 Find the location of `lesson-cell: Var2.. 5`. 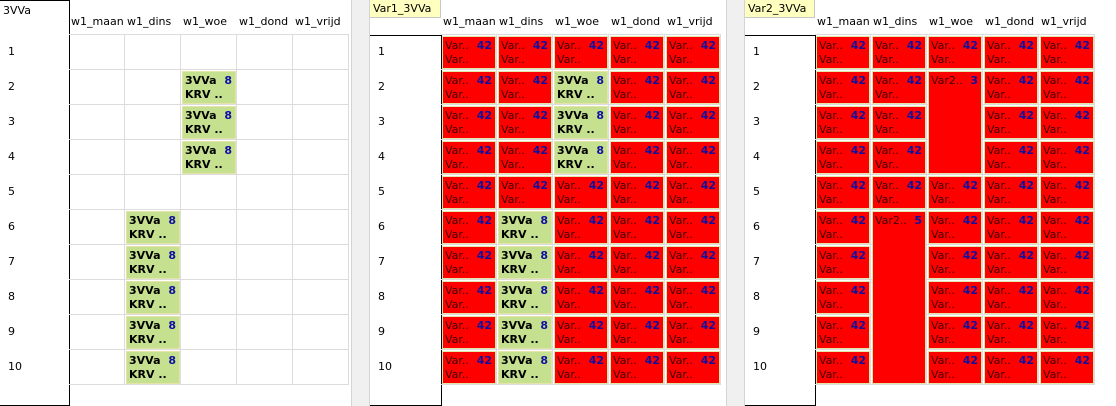

lesson-cell: Var2.. 5 is located at coordinates (899, 297).